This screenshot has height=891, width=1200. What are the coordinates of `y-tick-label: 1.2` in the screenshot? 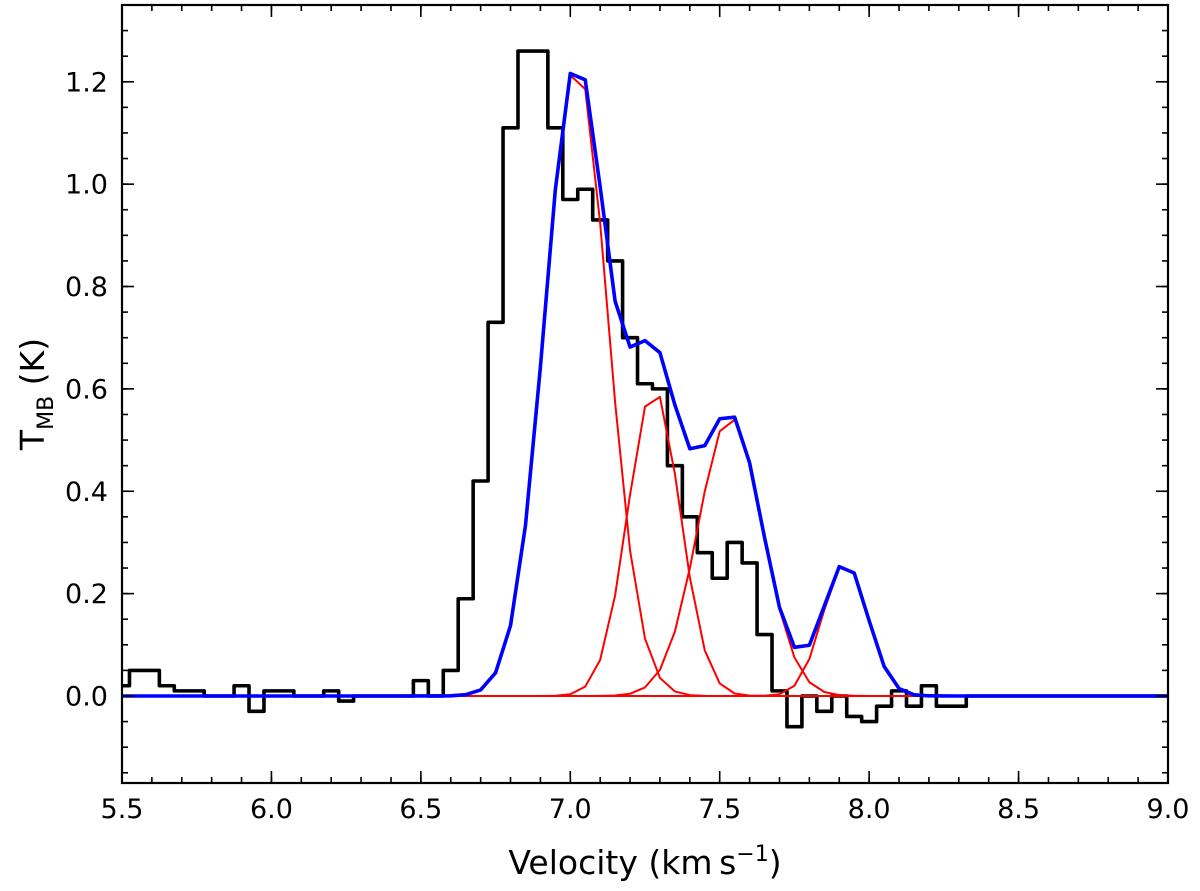 It's located at (86, 82).